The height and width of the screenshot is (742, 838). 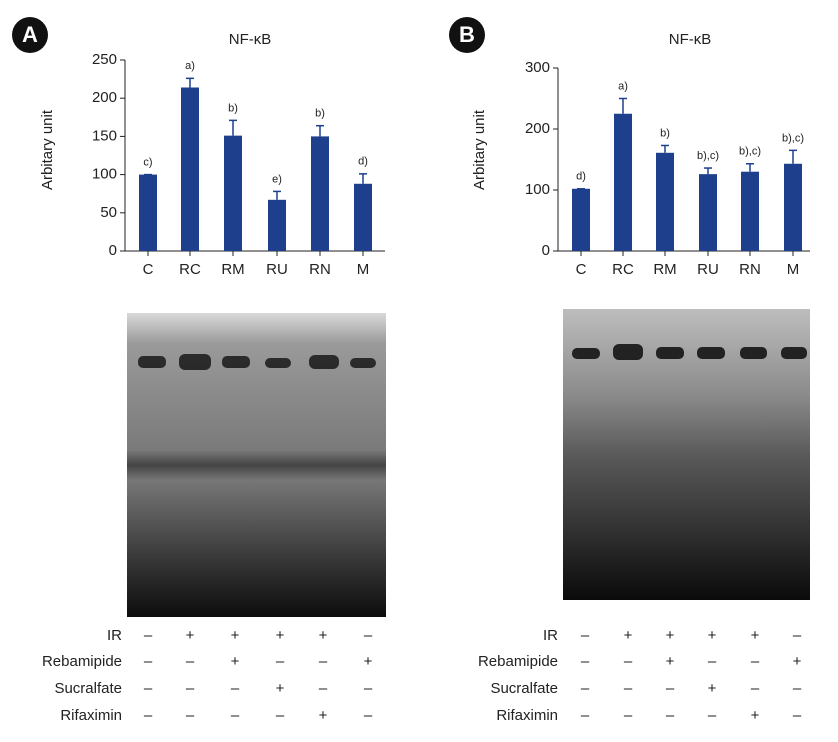 I want to click on annotation: a), so click(x=190, y=66).